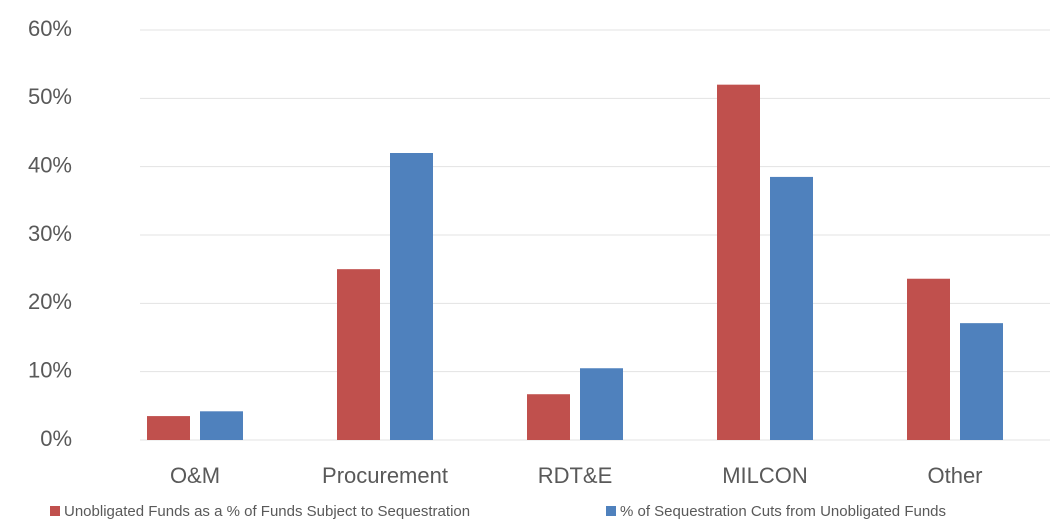 The image size is (1058, 532). Describe the element at coordinates (195, 475) in the screenshot. I see `x-tick-label: O&M` at that location.